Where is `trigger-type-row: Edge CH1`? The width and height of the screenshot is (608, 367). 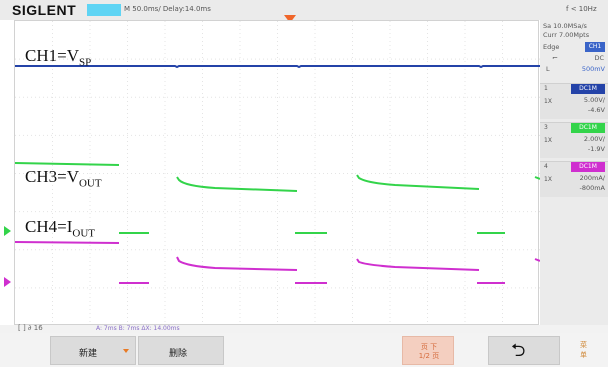 trigger-type-row: Edge CH1 is located at coordinates (574, 47).